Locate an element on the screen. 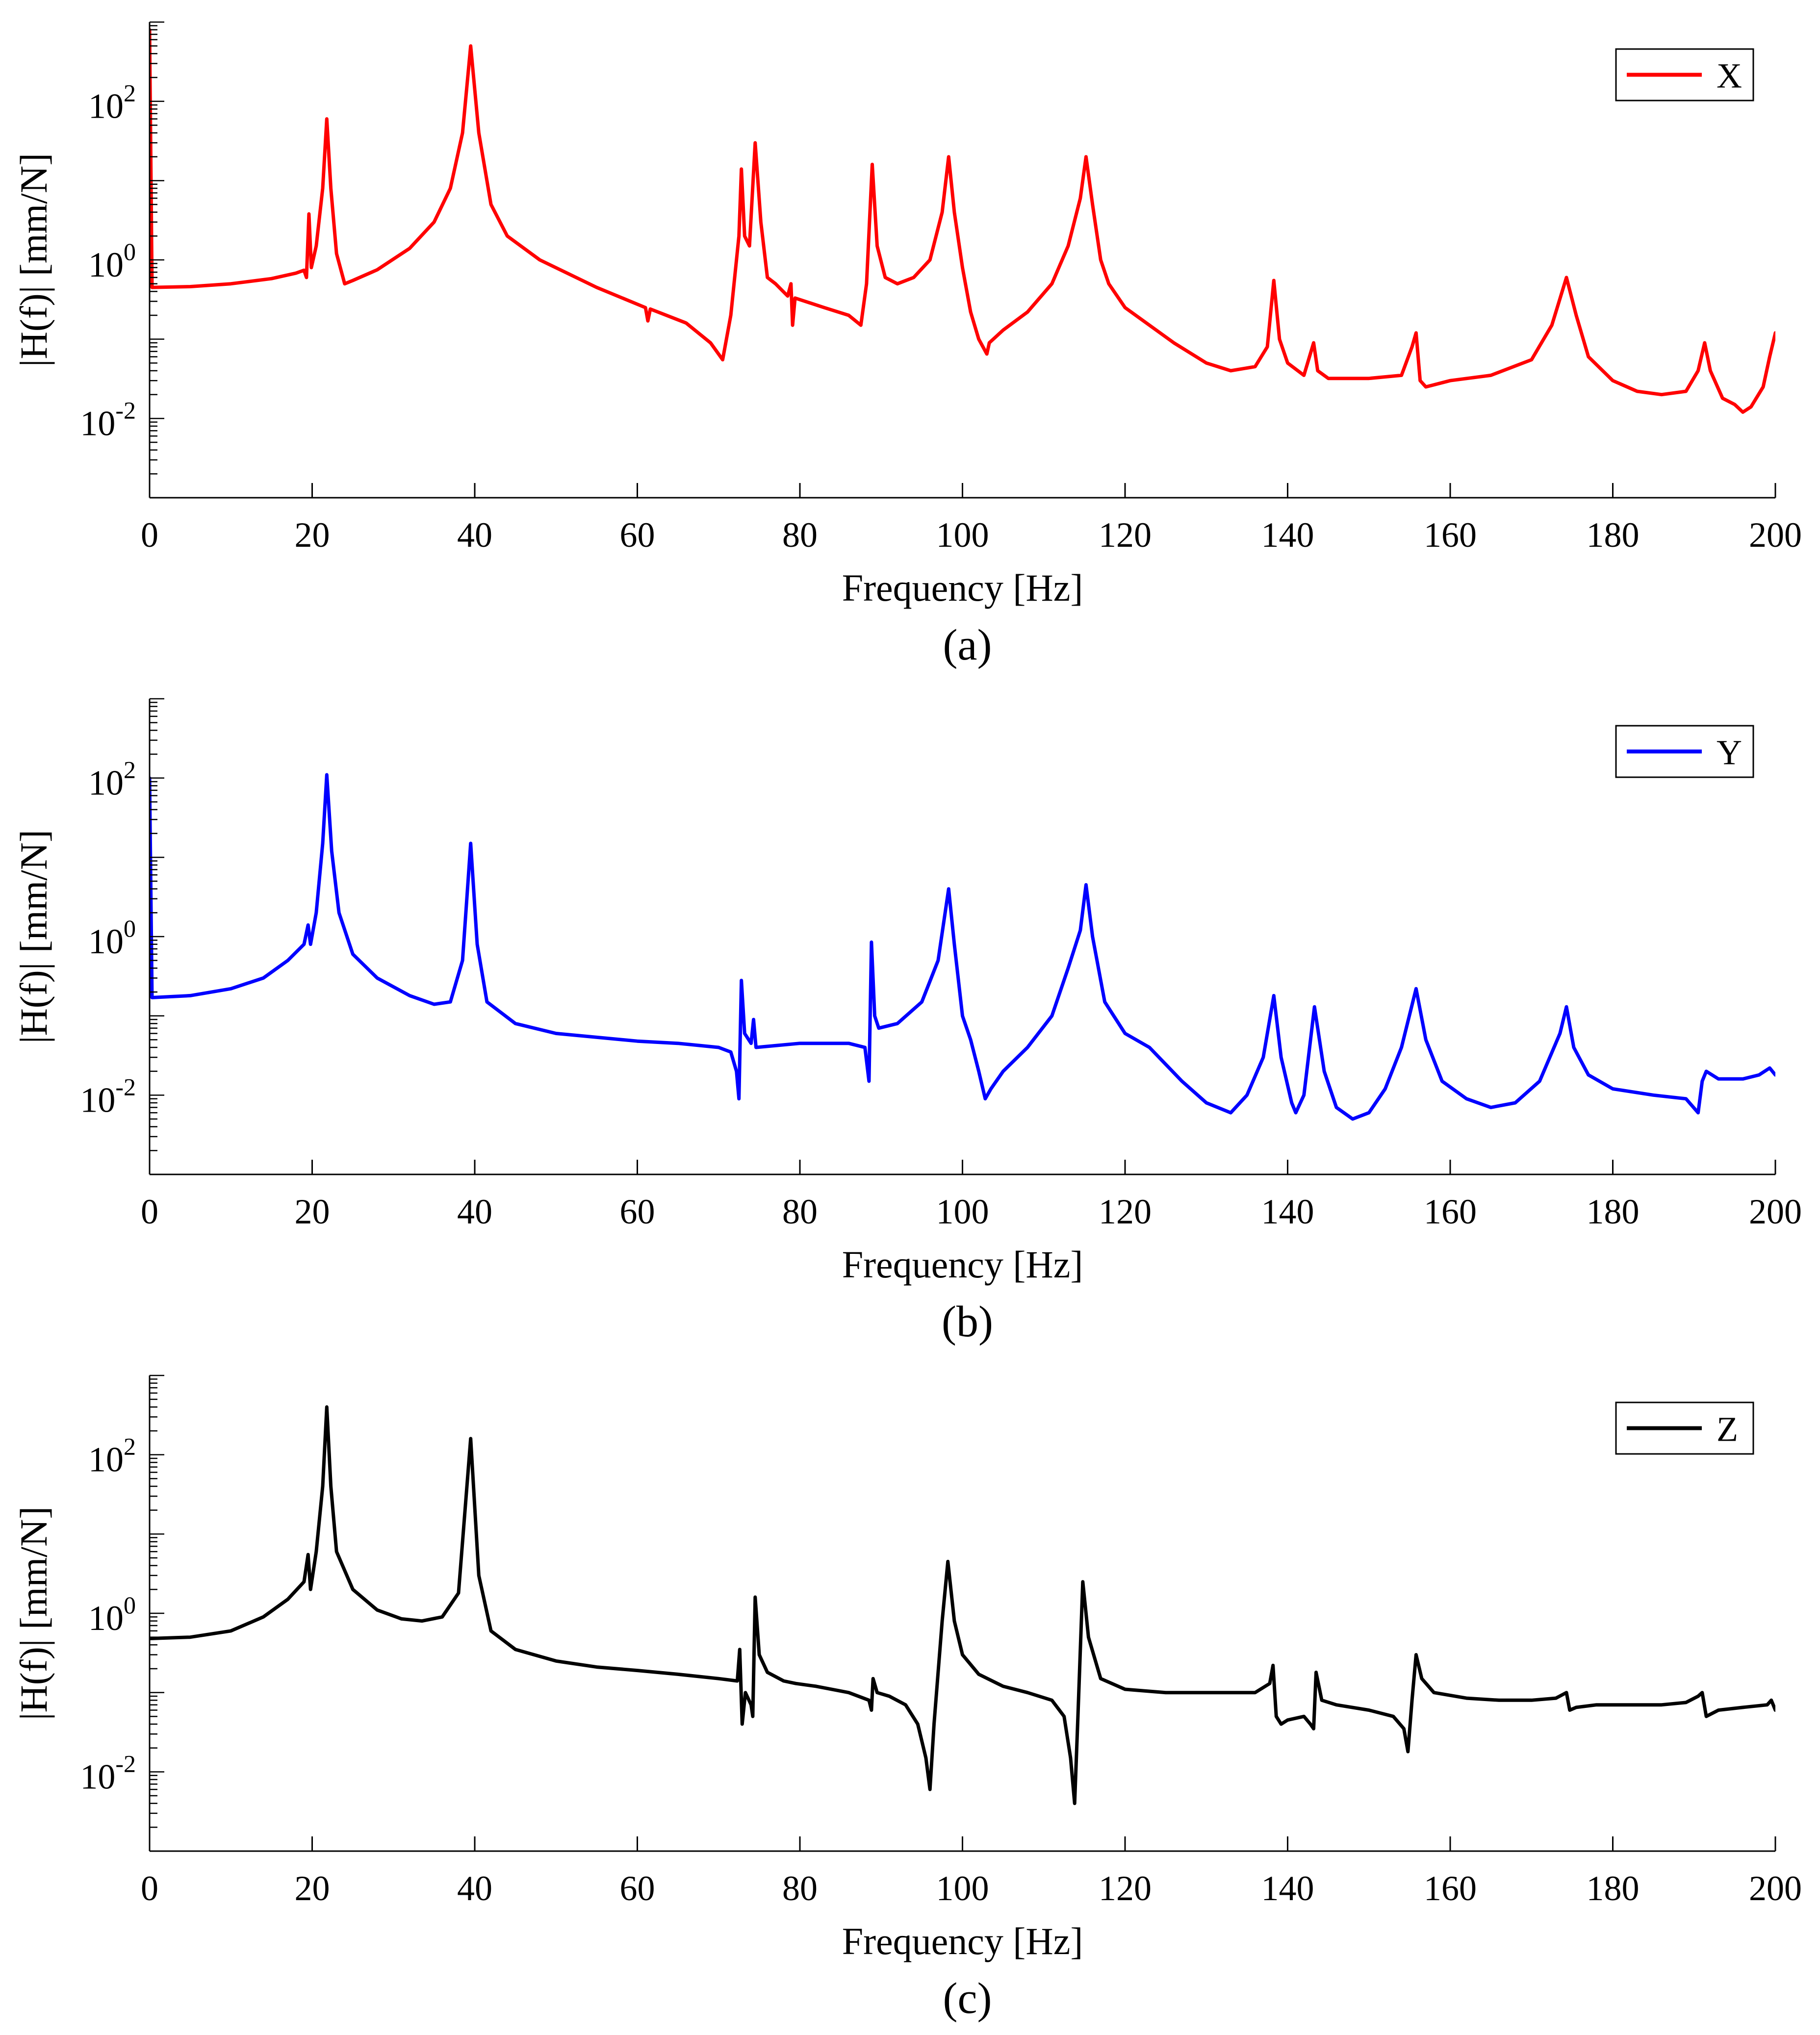 This screenshot has width=1820, height=2035. legend: Z is located at coordinates (1684, 1428).